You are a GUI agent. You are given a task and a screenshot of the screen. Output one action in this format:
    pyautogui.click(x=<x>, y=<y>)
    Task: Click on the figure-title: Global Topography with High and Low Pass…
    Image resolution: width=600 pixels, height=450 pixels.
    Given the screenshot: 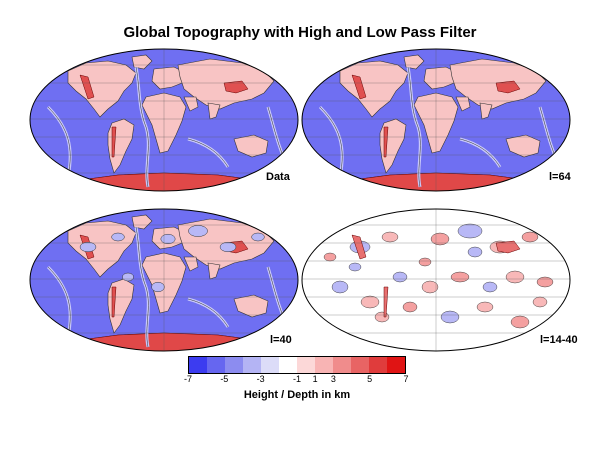 What is the action you would take?
    pyautogui.click(x=300, y=32)
    